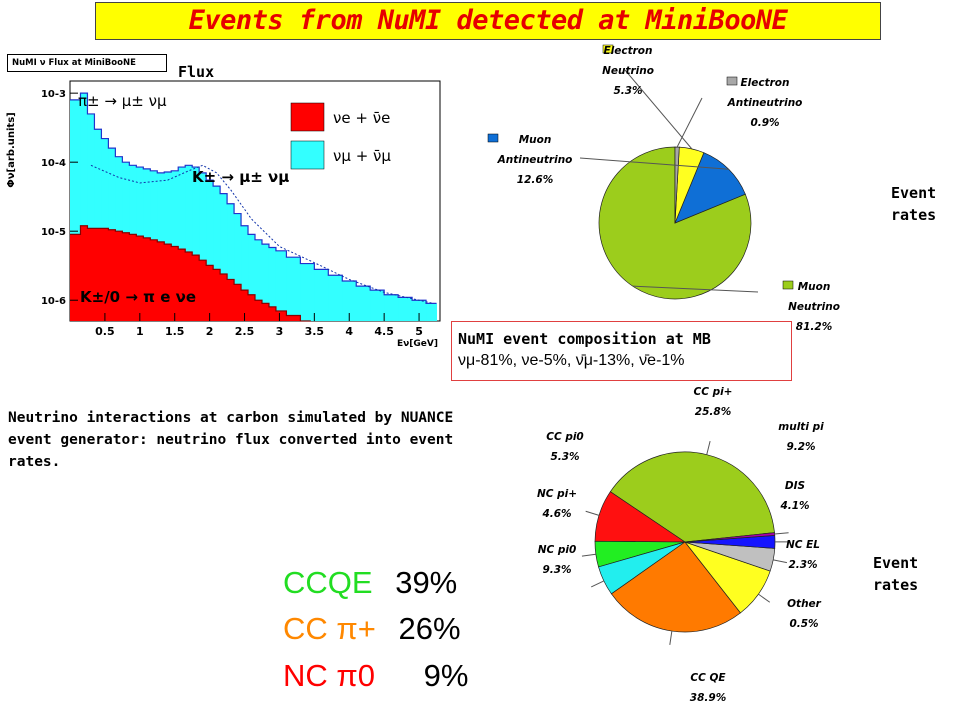  What do you see at coordinates (708, 688) in the screenshot?
I see `pie2-label-cc-qe: CC QE 38.9%` at bounding box center [708, 688].